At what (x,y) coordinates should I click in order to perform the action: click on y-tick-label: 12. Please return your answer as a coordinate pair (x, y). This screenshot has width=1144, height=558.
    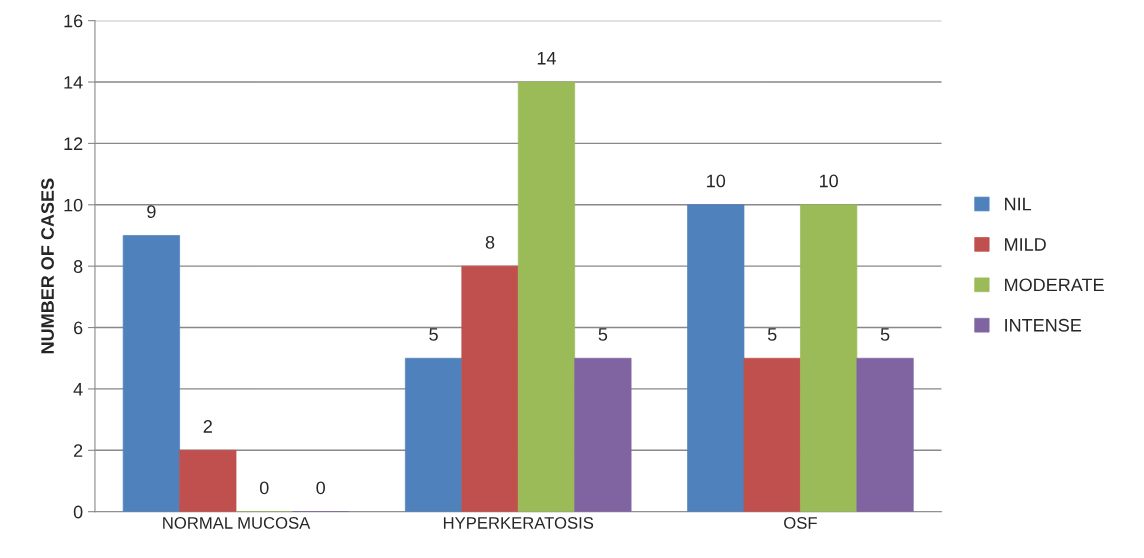
    Looking at the image, I should click on (73, 143).